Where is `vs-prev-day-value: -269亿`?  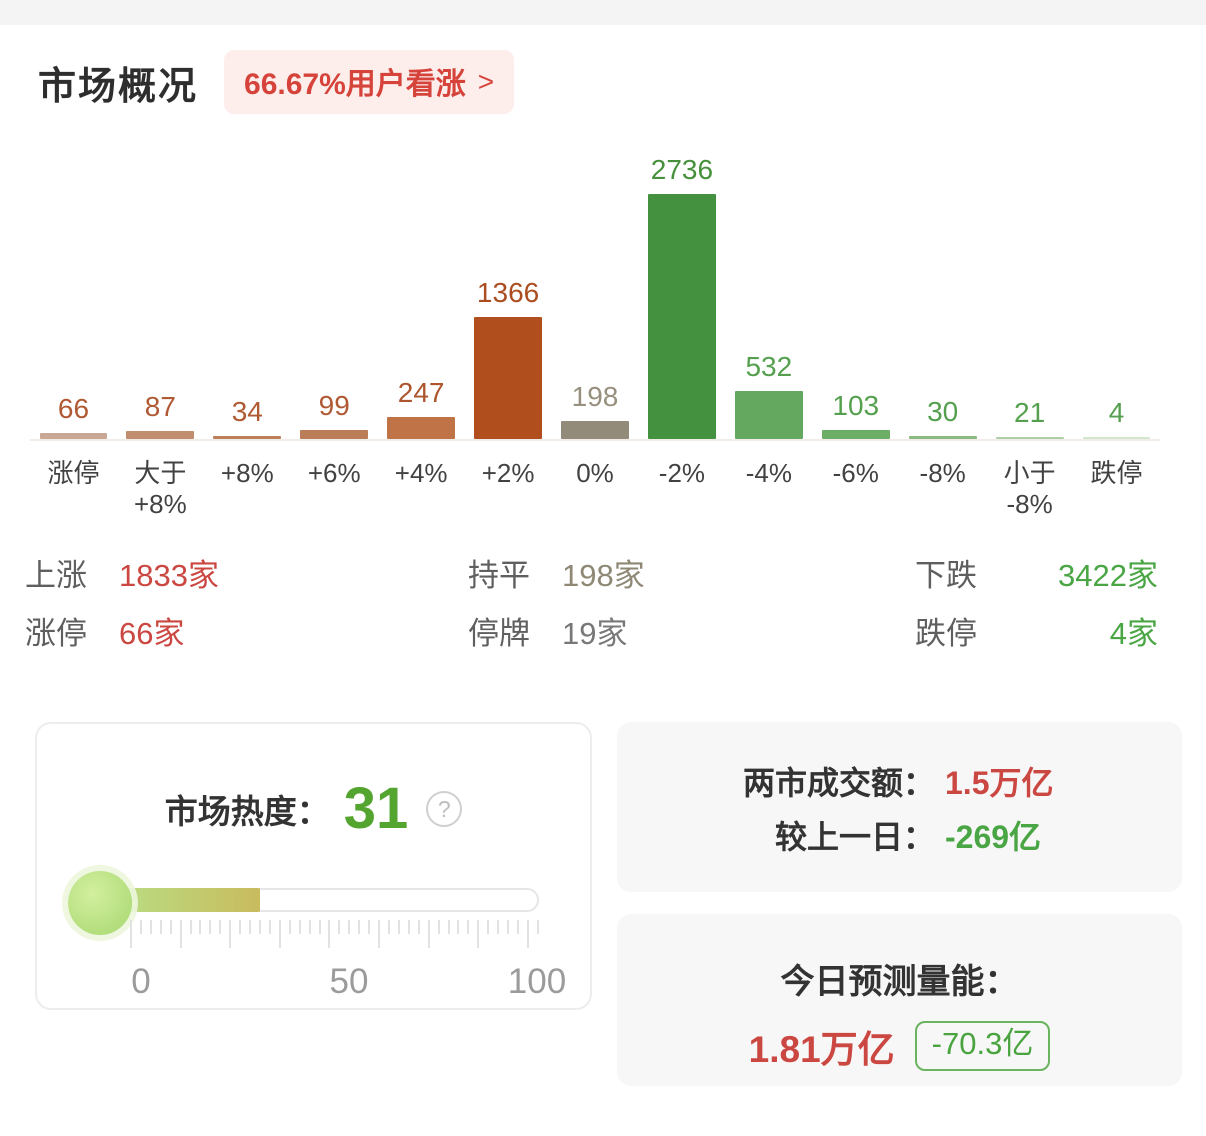 vs-prev-day-value: -269亿 is located at coordinates (993, 837).